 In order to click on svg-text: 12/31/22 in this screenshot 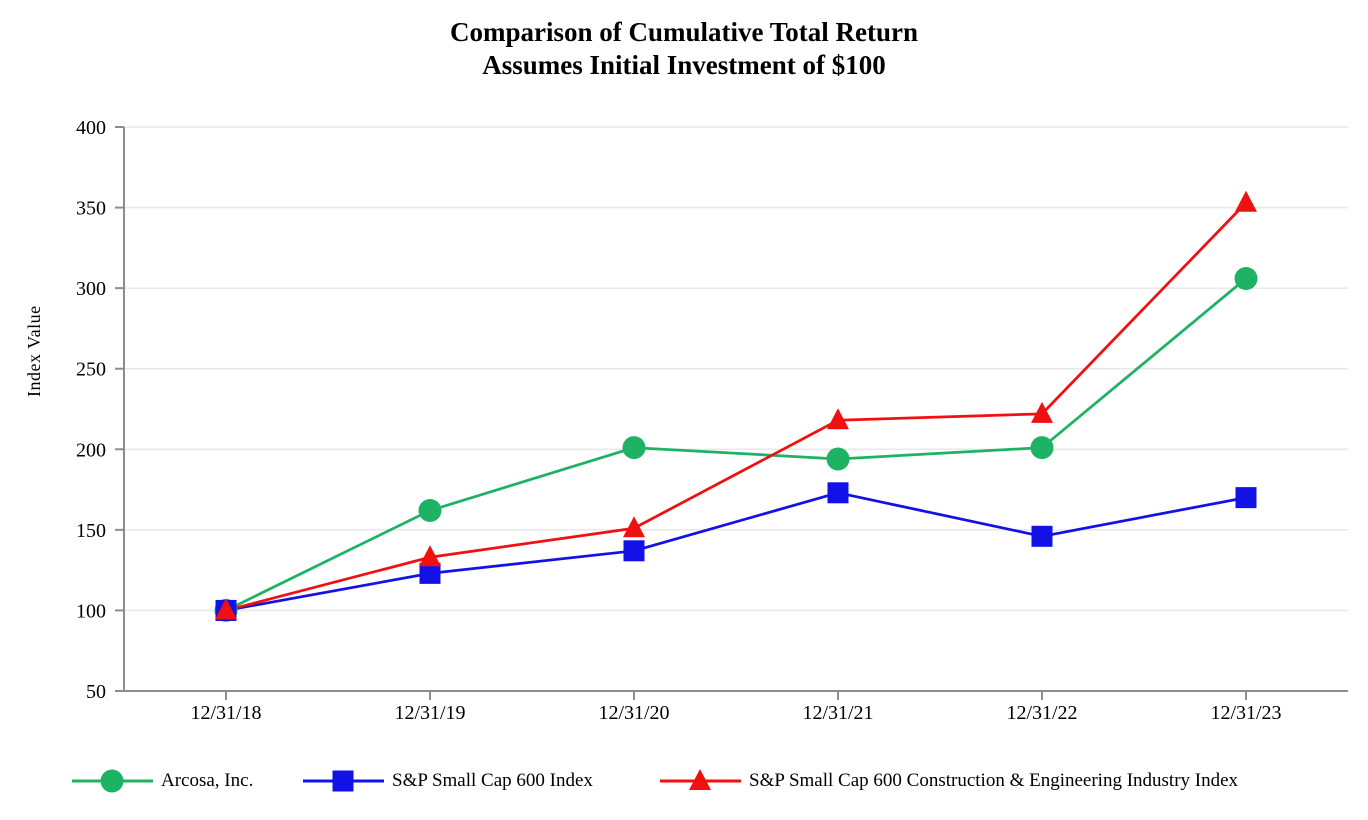, I will do `click(1041, 713)`.